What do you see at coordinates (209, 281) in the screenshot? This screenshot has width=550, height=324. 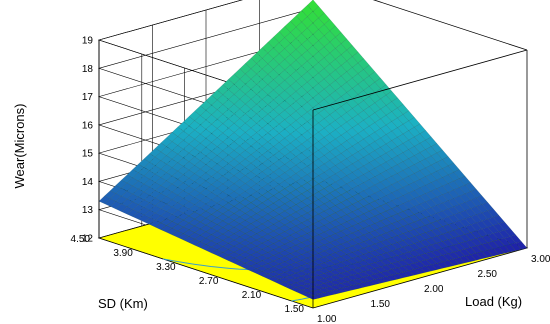 I see `y-tick-label: 2.70` at bounding box center [209, 281].